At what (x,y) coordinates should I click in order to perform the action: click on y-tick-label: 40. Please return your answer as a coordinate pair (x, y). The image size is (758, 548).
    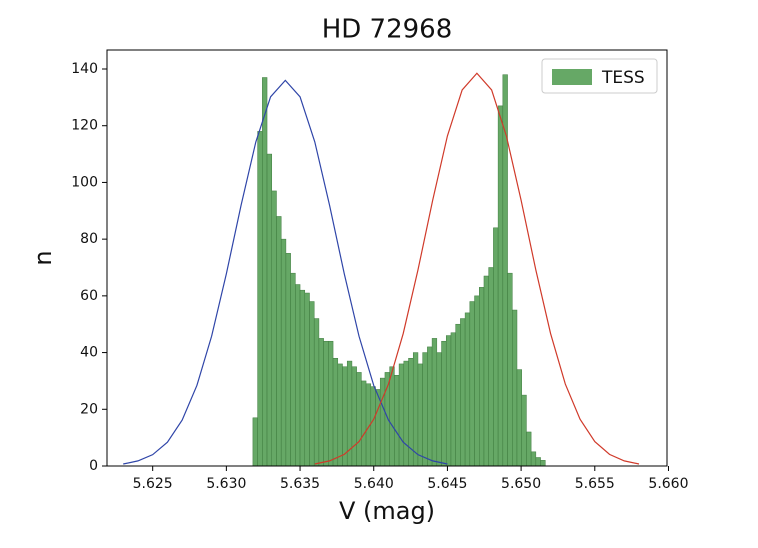
    Looking at the image, I should click on (89, 353).